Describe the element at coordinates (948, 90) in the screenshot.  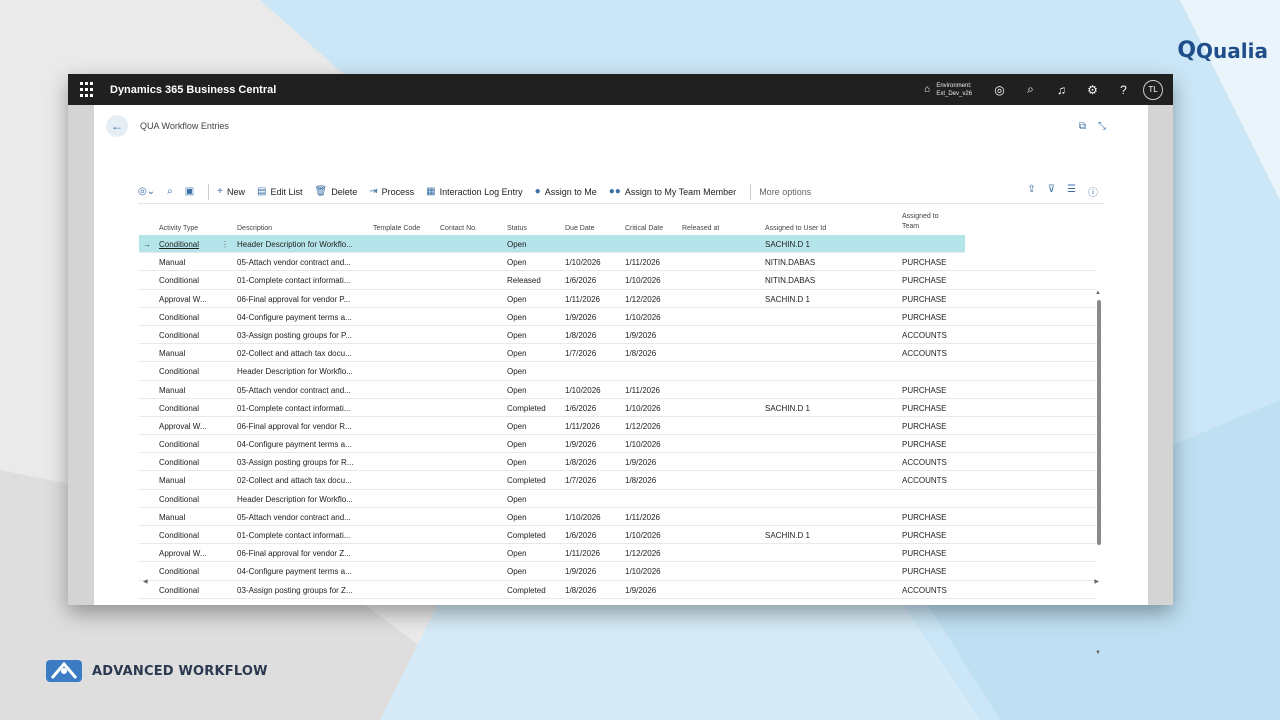
I see `environment-indicator: ⌂ Environment: Ext_Dev_v26` at that location.